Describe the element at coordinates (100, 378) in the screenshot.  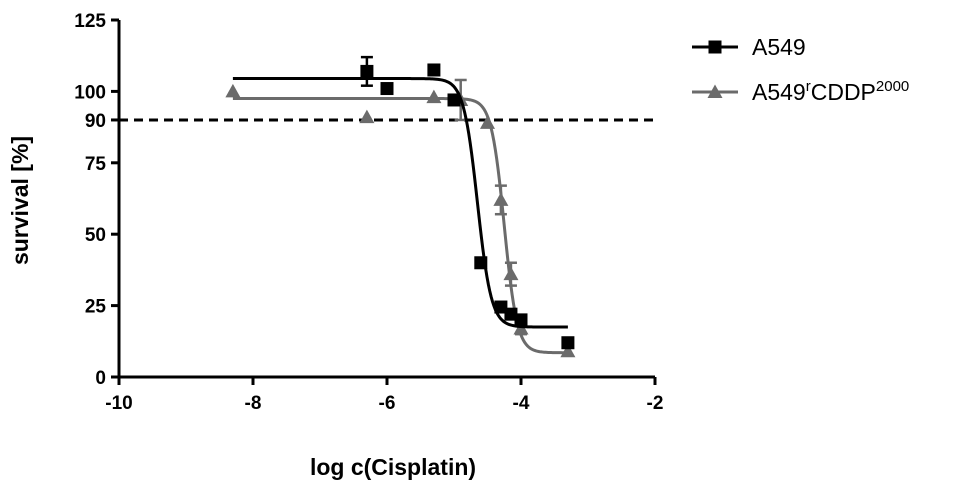
I see `y-tick-label: 0` at that location.